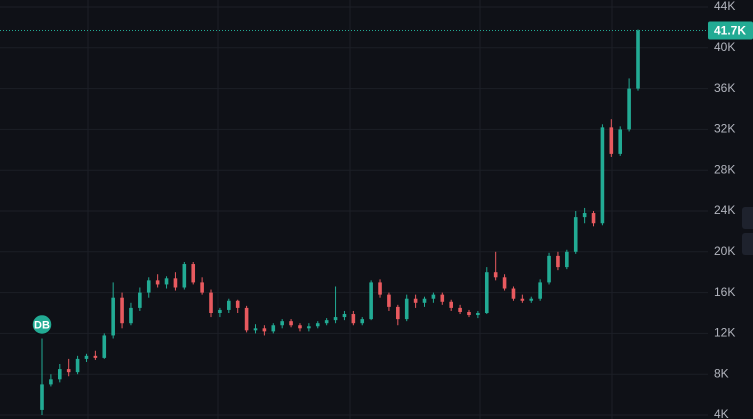  I want to click on event-marker-label: DB, so click(42, 325).